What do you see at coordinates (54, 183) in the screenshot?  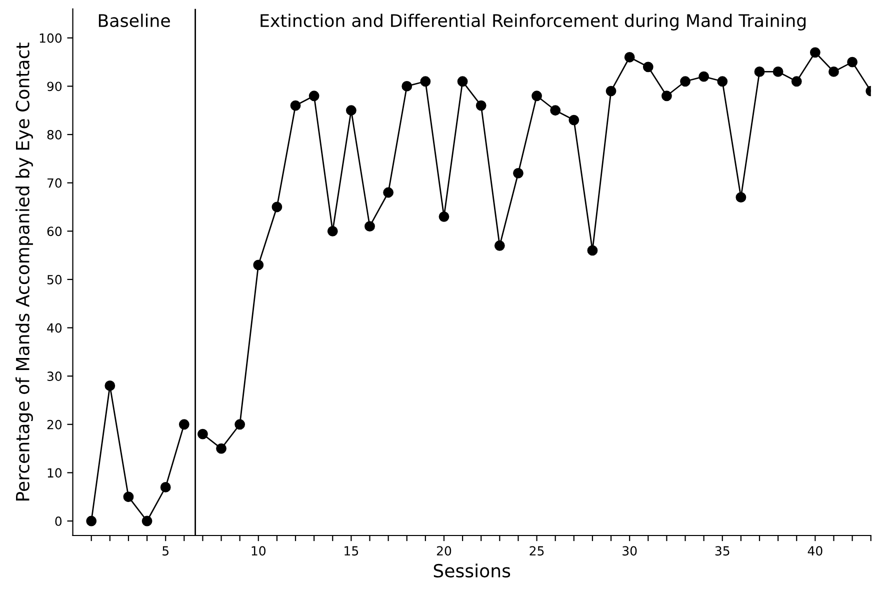 I see `y-tick-label: 70` at bounding box center [54, 183].